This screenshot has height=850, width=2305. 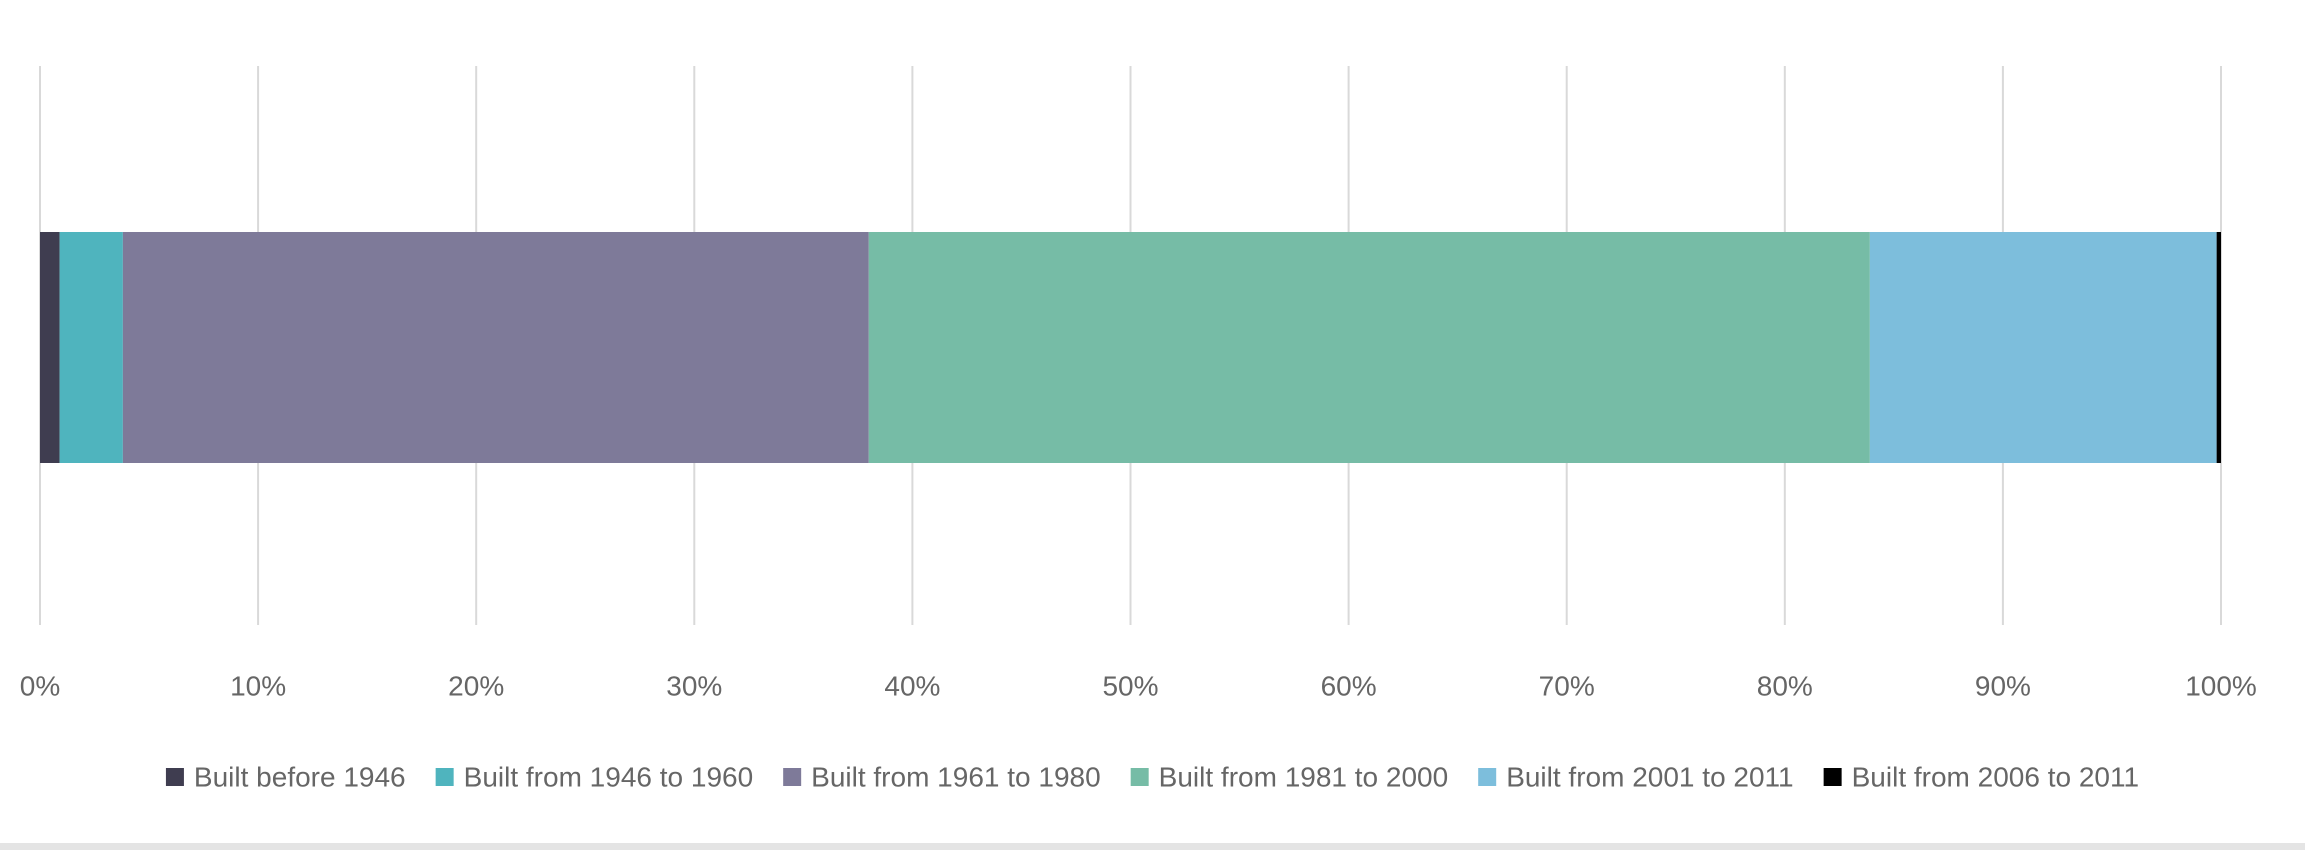 I want to click on x-tick-label: 90%, so click(x=2003, y=685).